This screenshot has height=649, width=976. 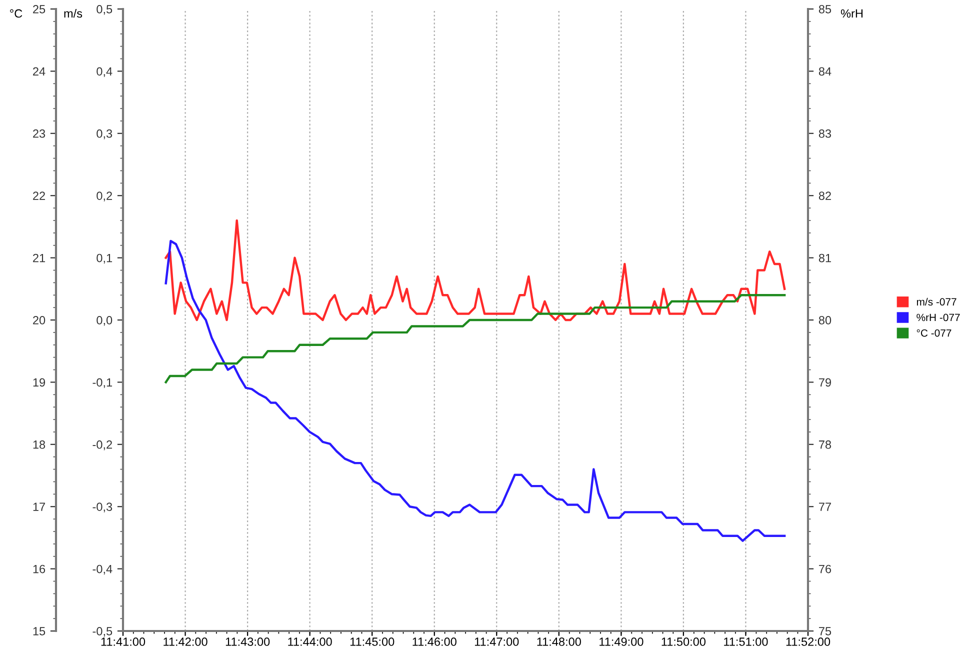 What do you see at coordinates (825, 444) in the screenshot?
I see `y2-tick-label: 78` at bounding box center [825, 444].